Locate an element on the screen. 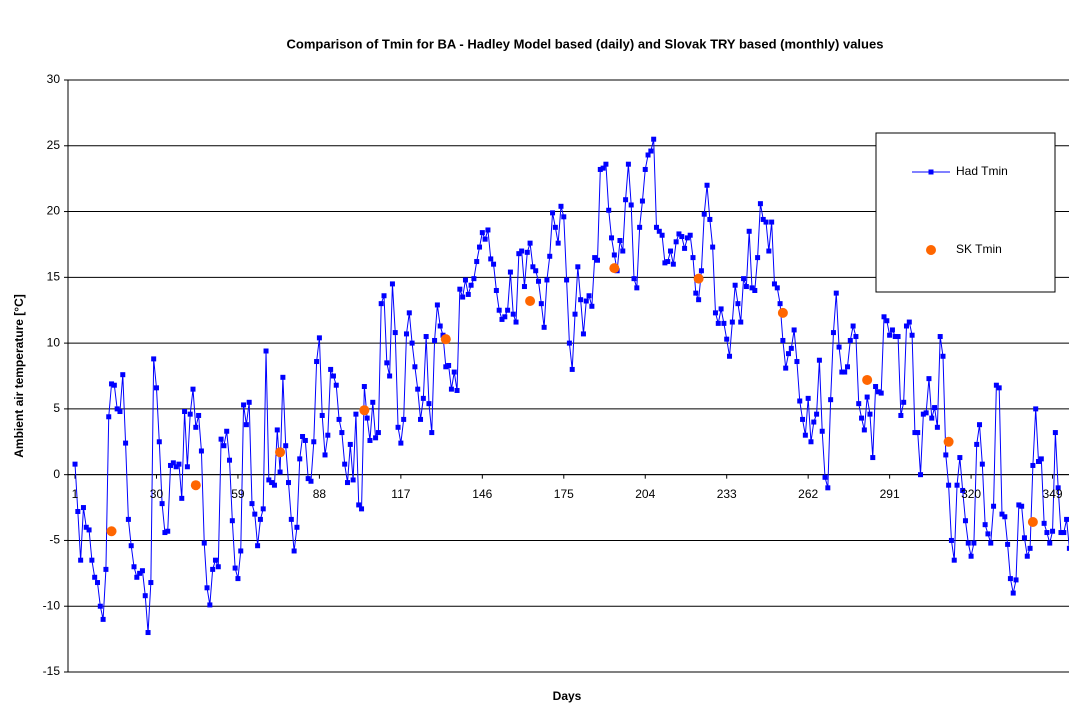 This screenshot has width=1069, height=706. x-tick-label: 262 is located at coordinates (808, 494).